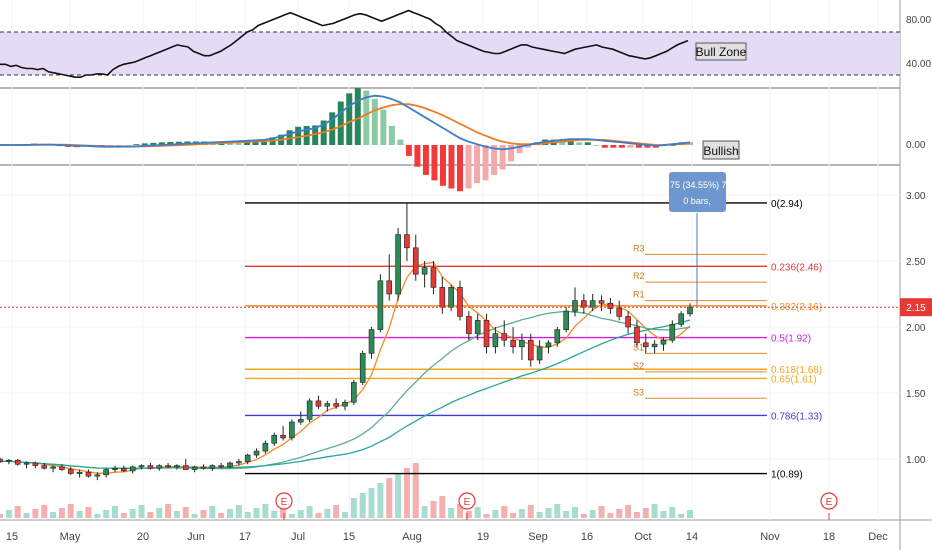  I want to click on rsi-pane: Bull Zone, so click(450, 43).